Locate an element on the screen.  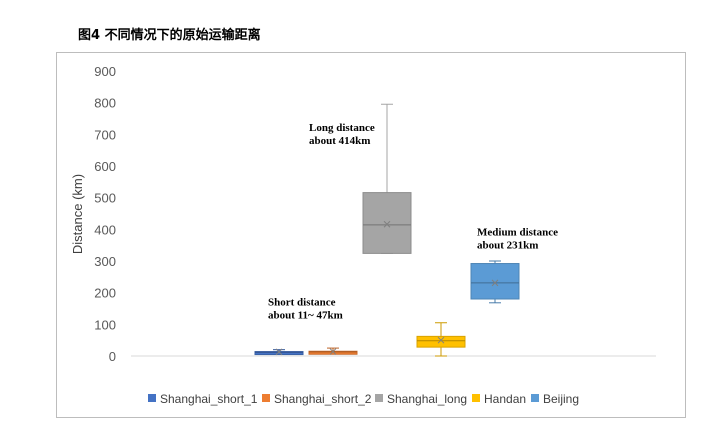
annotation-line: about 11~ 47km is located at coordinates (305, 315).